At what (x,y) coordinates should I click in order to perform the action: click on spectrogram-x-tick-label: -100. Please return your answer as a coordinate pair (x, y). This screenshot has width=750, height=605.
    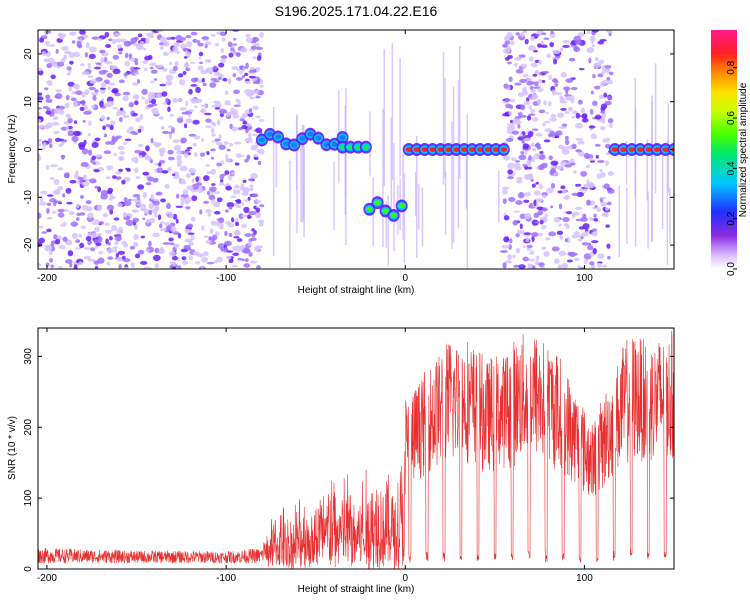
    Looking at the image, I should click on (226, 278).